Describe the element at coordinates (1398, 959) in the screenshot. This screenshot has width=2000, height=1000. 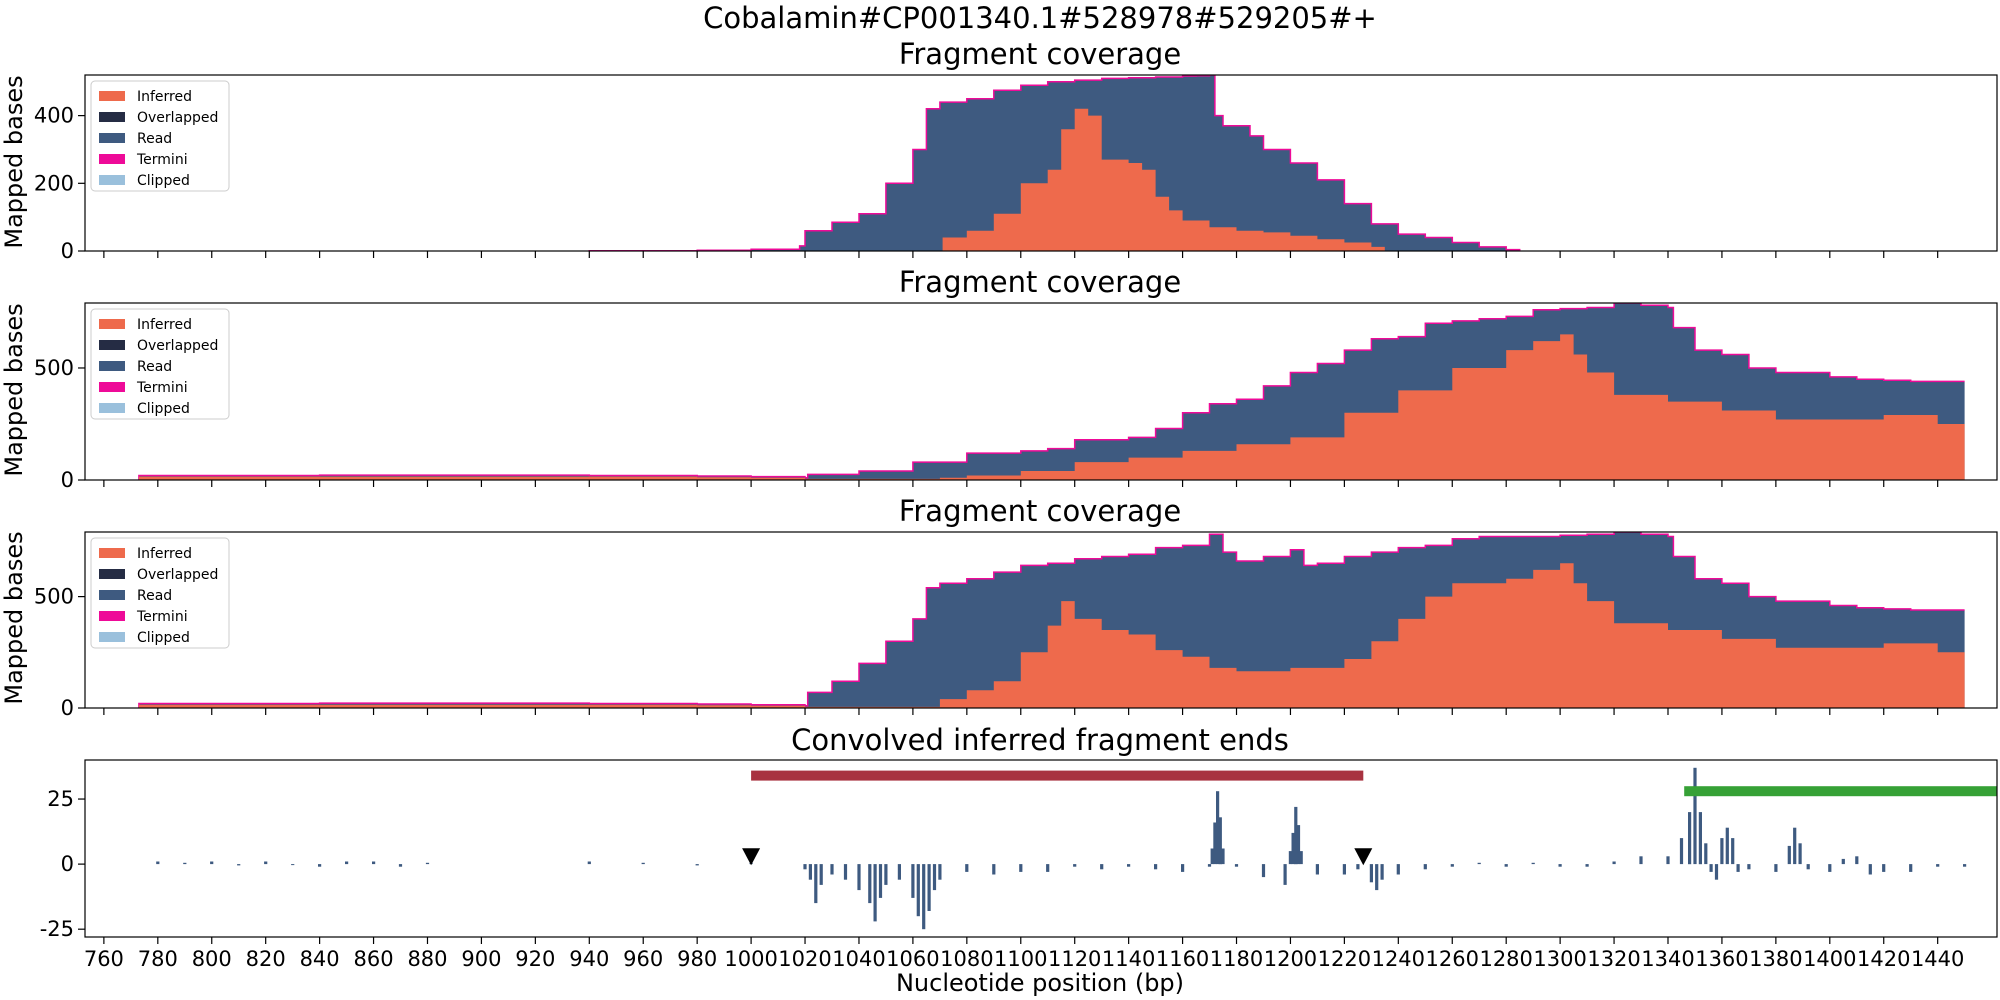
I see `x-tick-label: 1240` at that location.